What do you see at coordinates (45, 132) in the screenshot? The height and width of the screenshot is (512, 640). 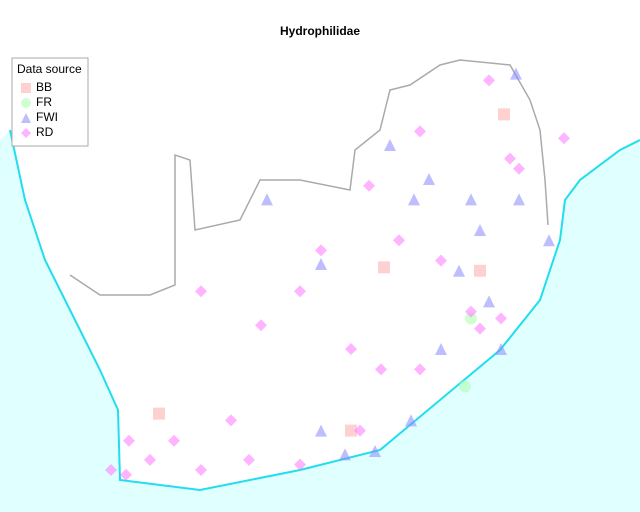 I see `legend-label: RD` at bounding box center [45, 132].